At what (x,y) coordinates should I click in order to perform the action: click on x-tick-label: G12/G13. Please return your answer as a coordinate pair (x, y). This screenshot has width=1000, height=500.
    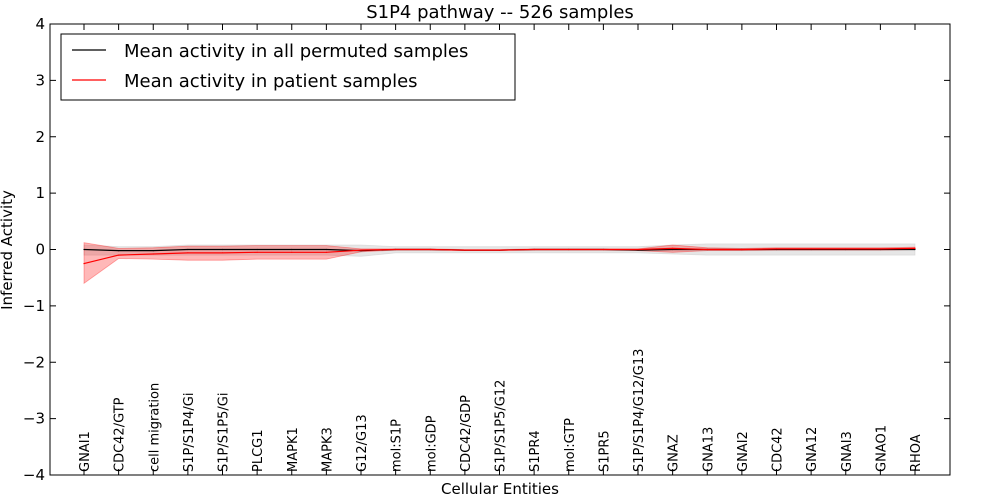
    Looking at the image, I should click on (362, 443).